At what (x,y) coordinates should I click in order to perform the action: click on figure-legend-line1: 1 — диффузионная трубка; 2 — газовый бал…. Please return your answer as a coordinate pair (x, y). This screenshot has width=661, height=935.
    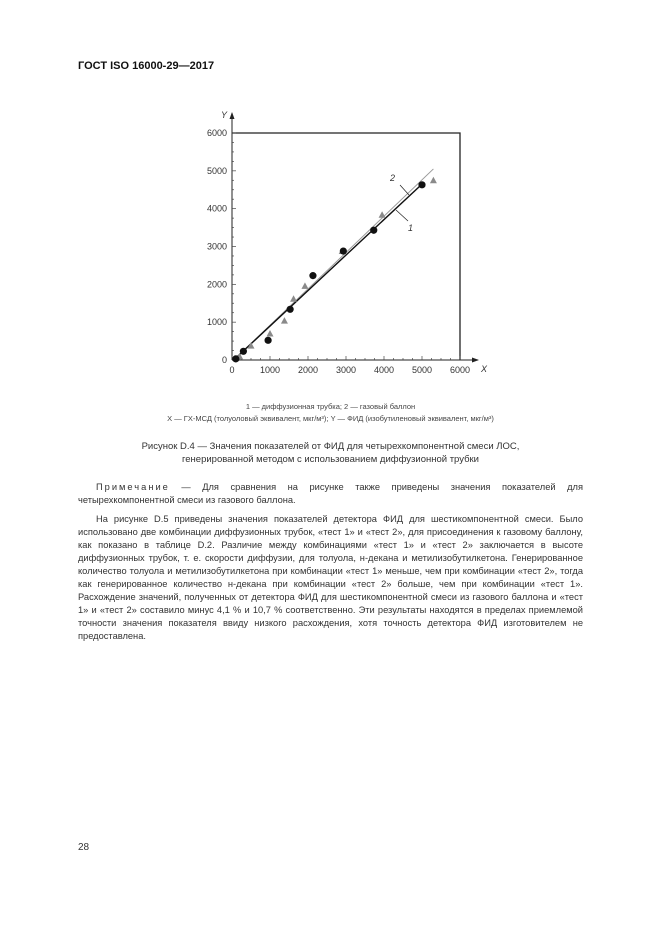
    Looking at the image, I should click on (330, 406).